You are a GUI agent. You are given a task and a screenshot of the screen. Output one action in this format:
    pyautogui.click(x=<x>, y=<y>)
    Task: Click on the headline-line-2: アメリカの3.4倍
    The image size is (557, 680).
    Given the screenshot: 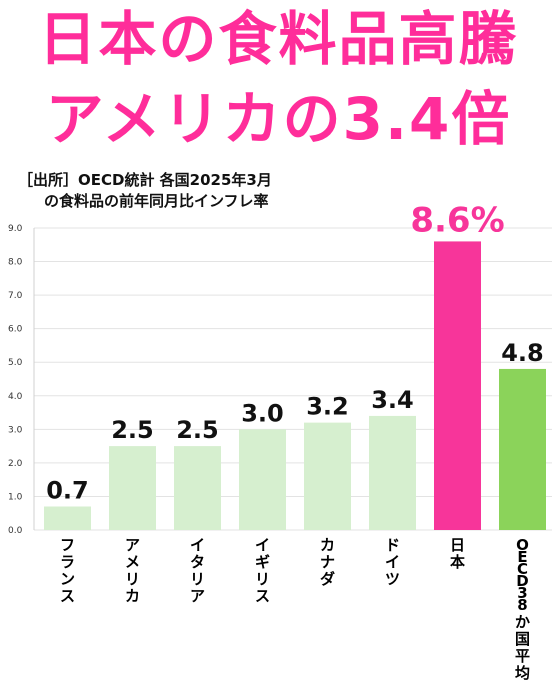 What is the action you would take?
    pyautogui.click(x=278, y=119)
    